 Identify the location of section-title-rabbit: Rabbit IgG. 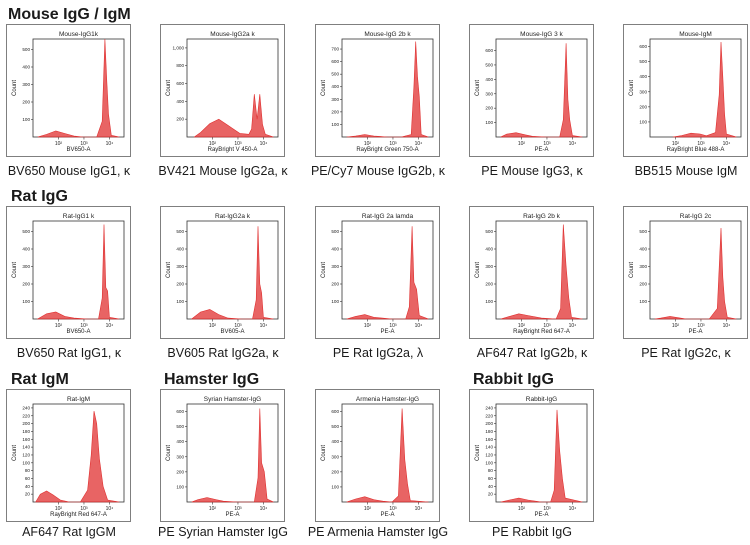
(513, 379).